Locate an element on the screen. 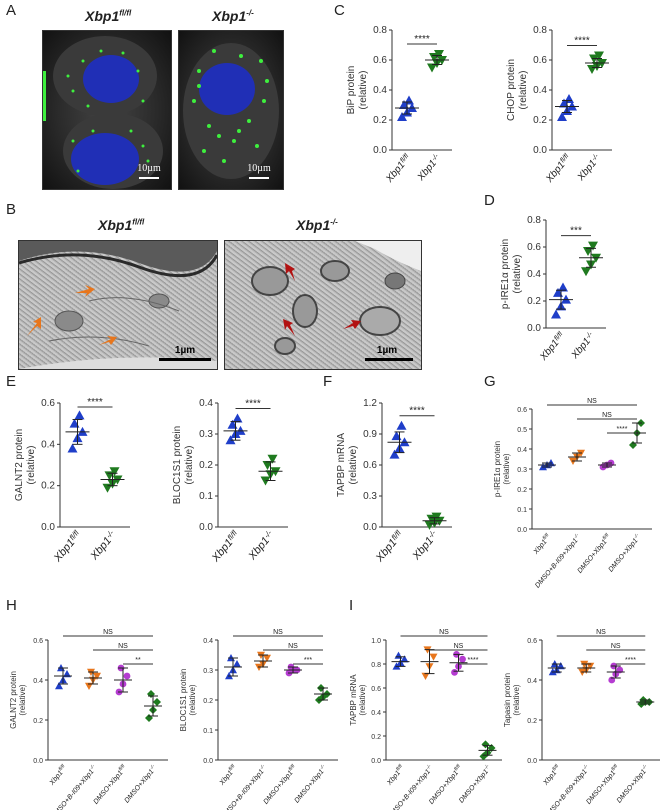  scale-label-a-left: 10µm is located at coordinates (149, 168).